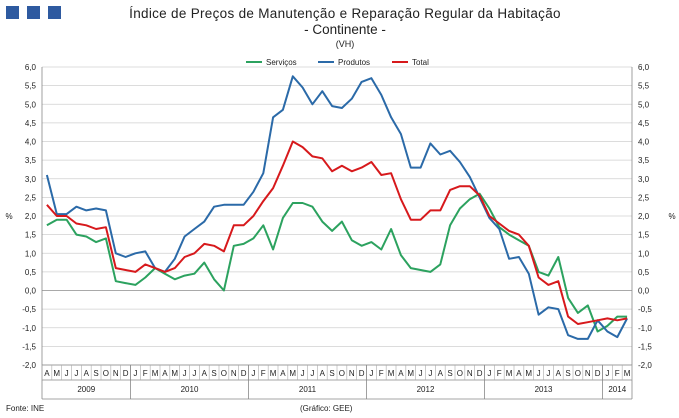 The image size is (679, 418). I want to click on y-tick-label-right: -1,5, so click(645, 346).